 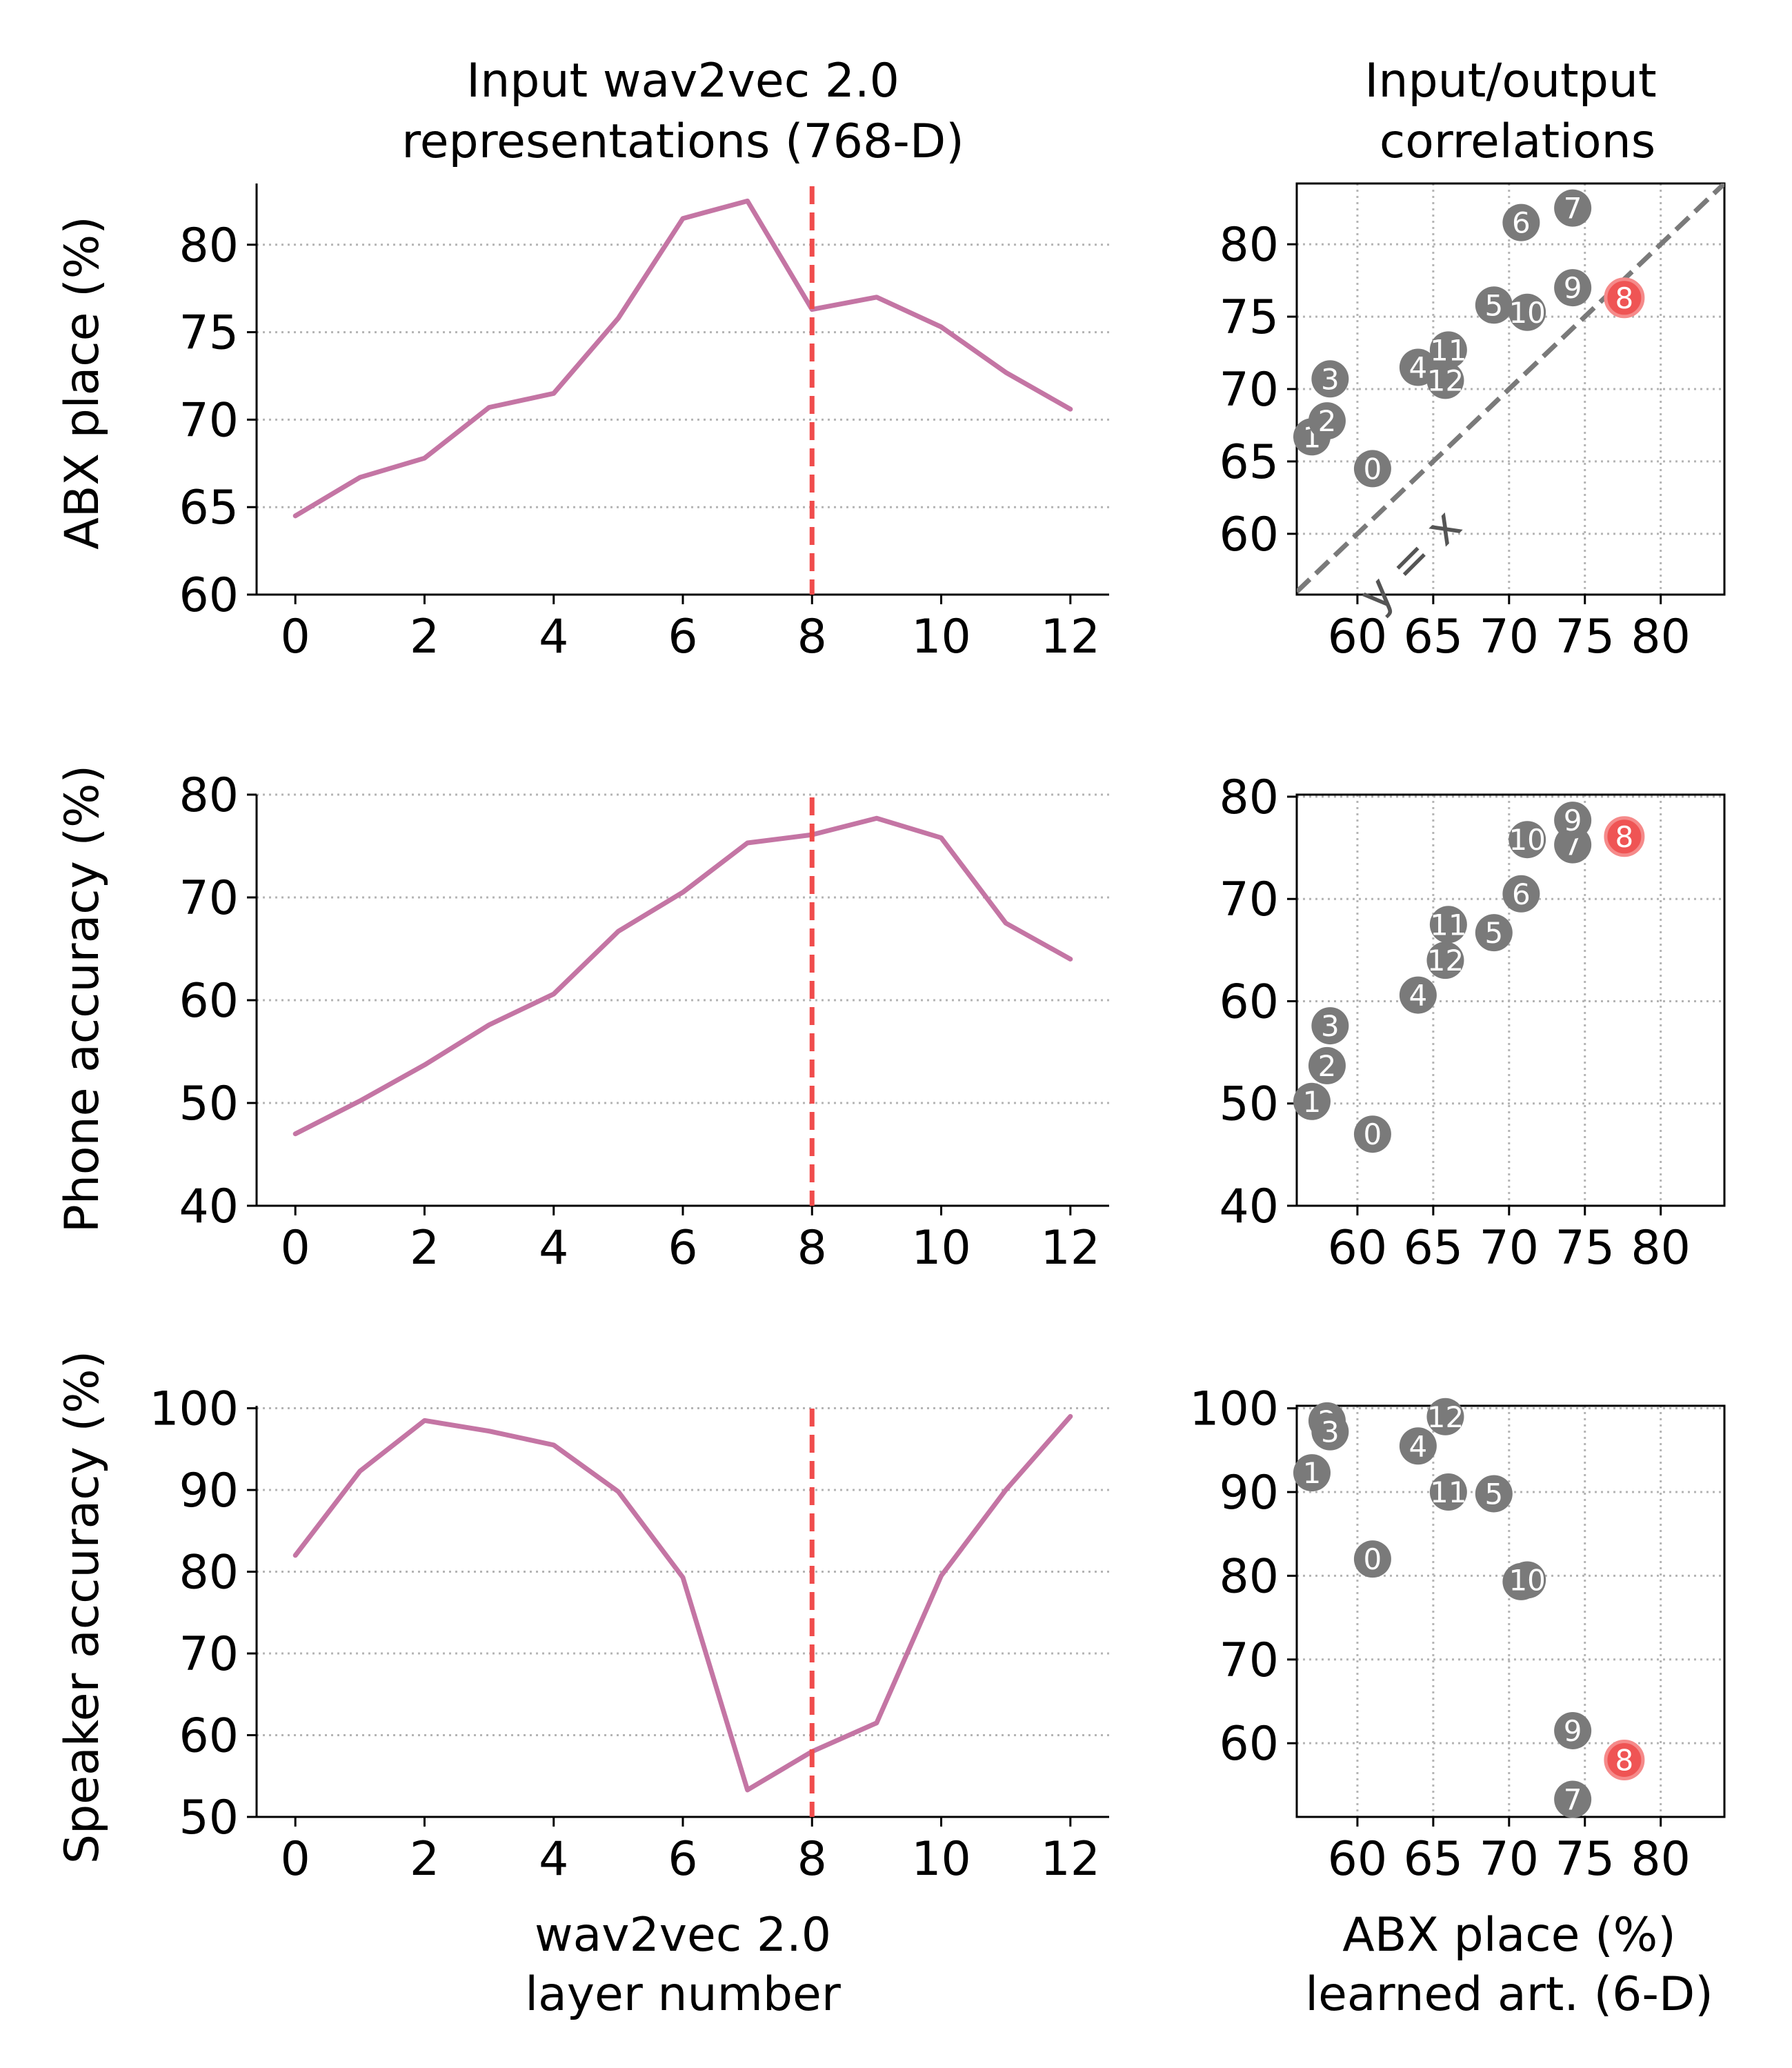 What do you see at coordinates (82, 383) in the screenshot?
I see `abx-y-axis-title: ABX place (%)` at bounding box center [82, 383].